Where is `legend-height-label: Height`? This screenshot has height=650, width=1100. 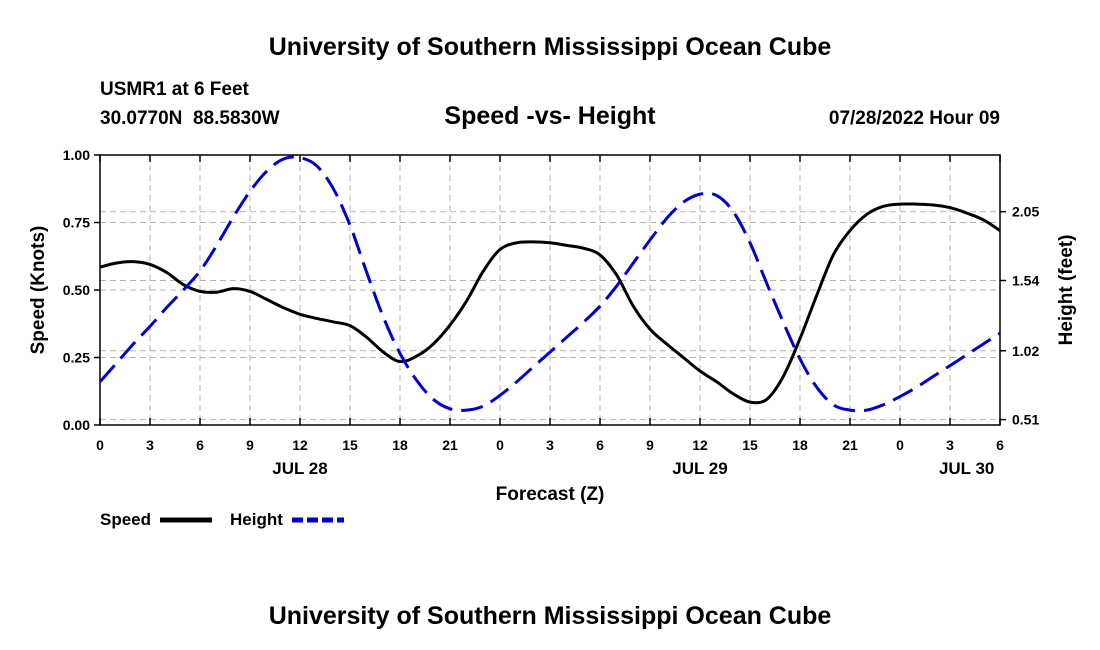
legend-height-label: Height is located at coordinates (256, 519).